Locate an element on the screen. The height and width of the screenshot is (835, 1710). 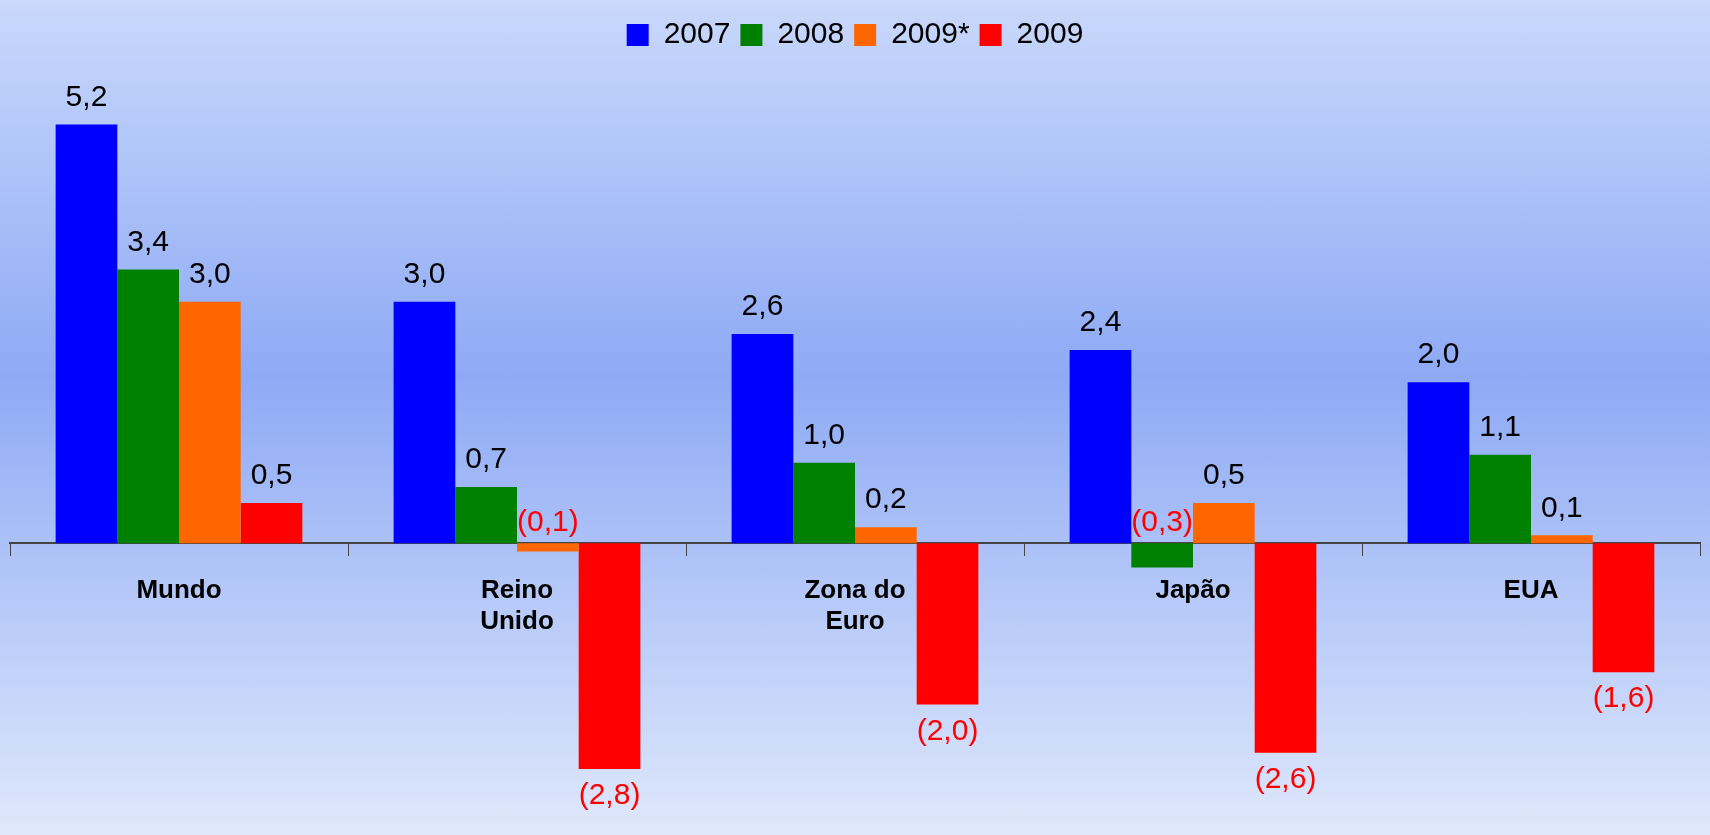
data-label: 2,4 is located at coordinates (1100, 321).